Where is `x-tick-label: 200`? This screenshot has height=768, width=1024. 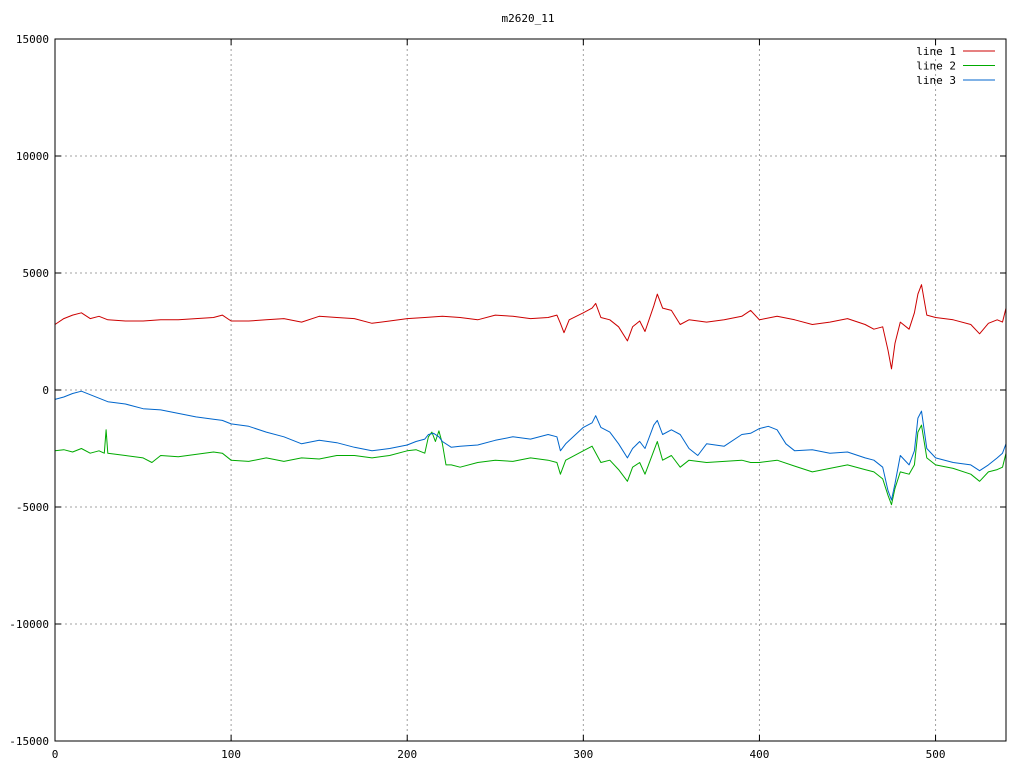
x-tick-label: 200 is located at coordinates (407, 754).